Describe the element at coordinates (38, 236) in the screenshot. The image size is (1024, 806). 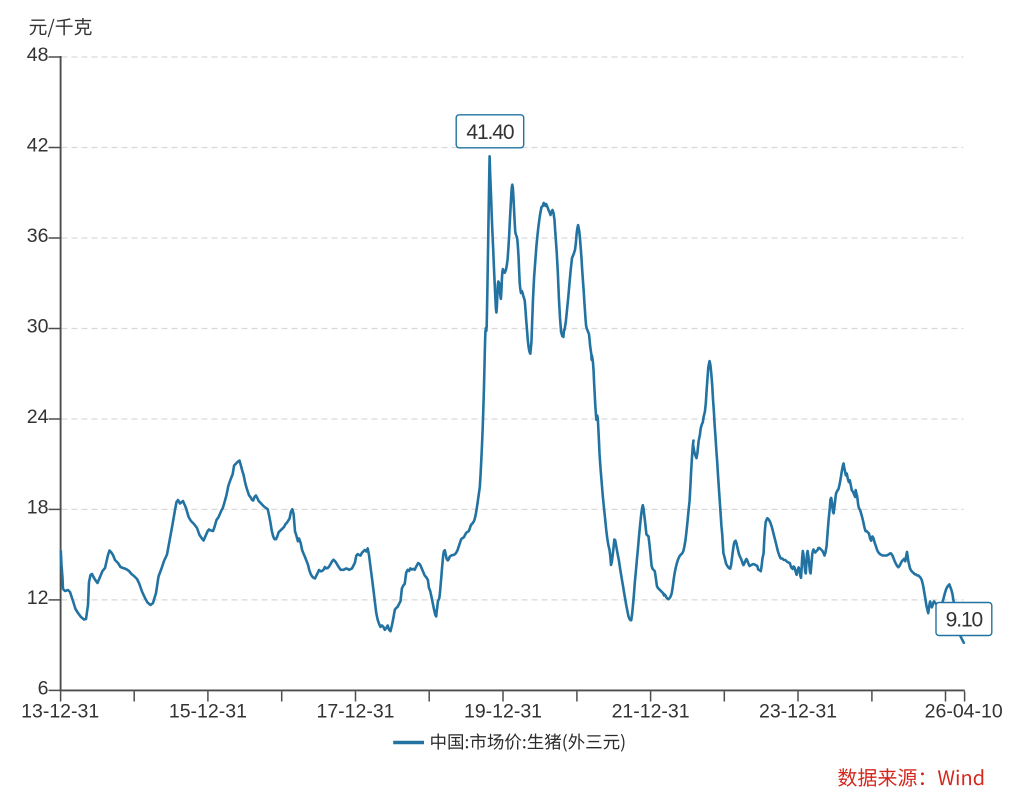
I see `svg-text: 36` at that location.